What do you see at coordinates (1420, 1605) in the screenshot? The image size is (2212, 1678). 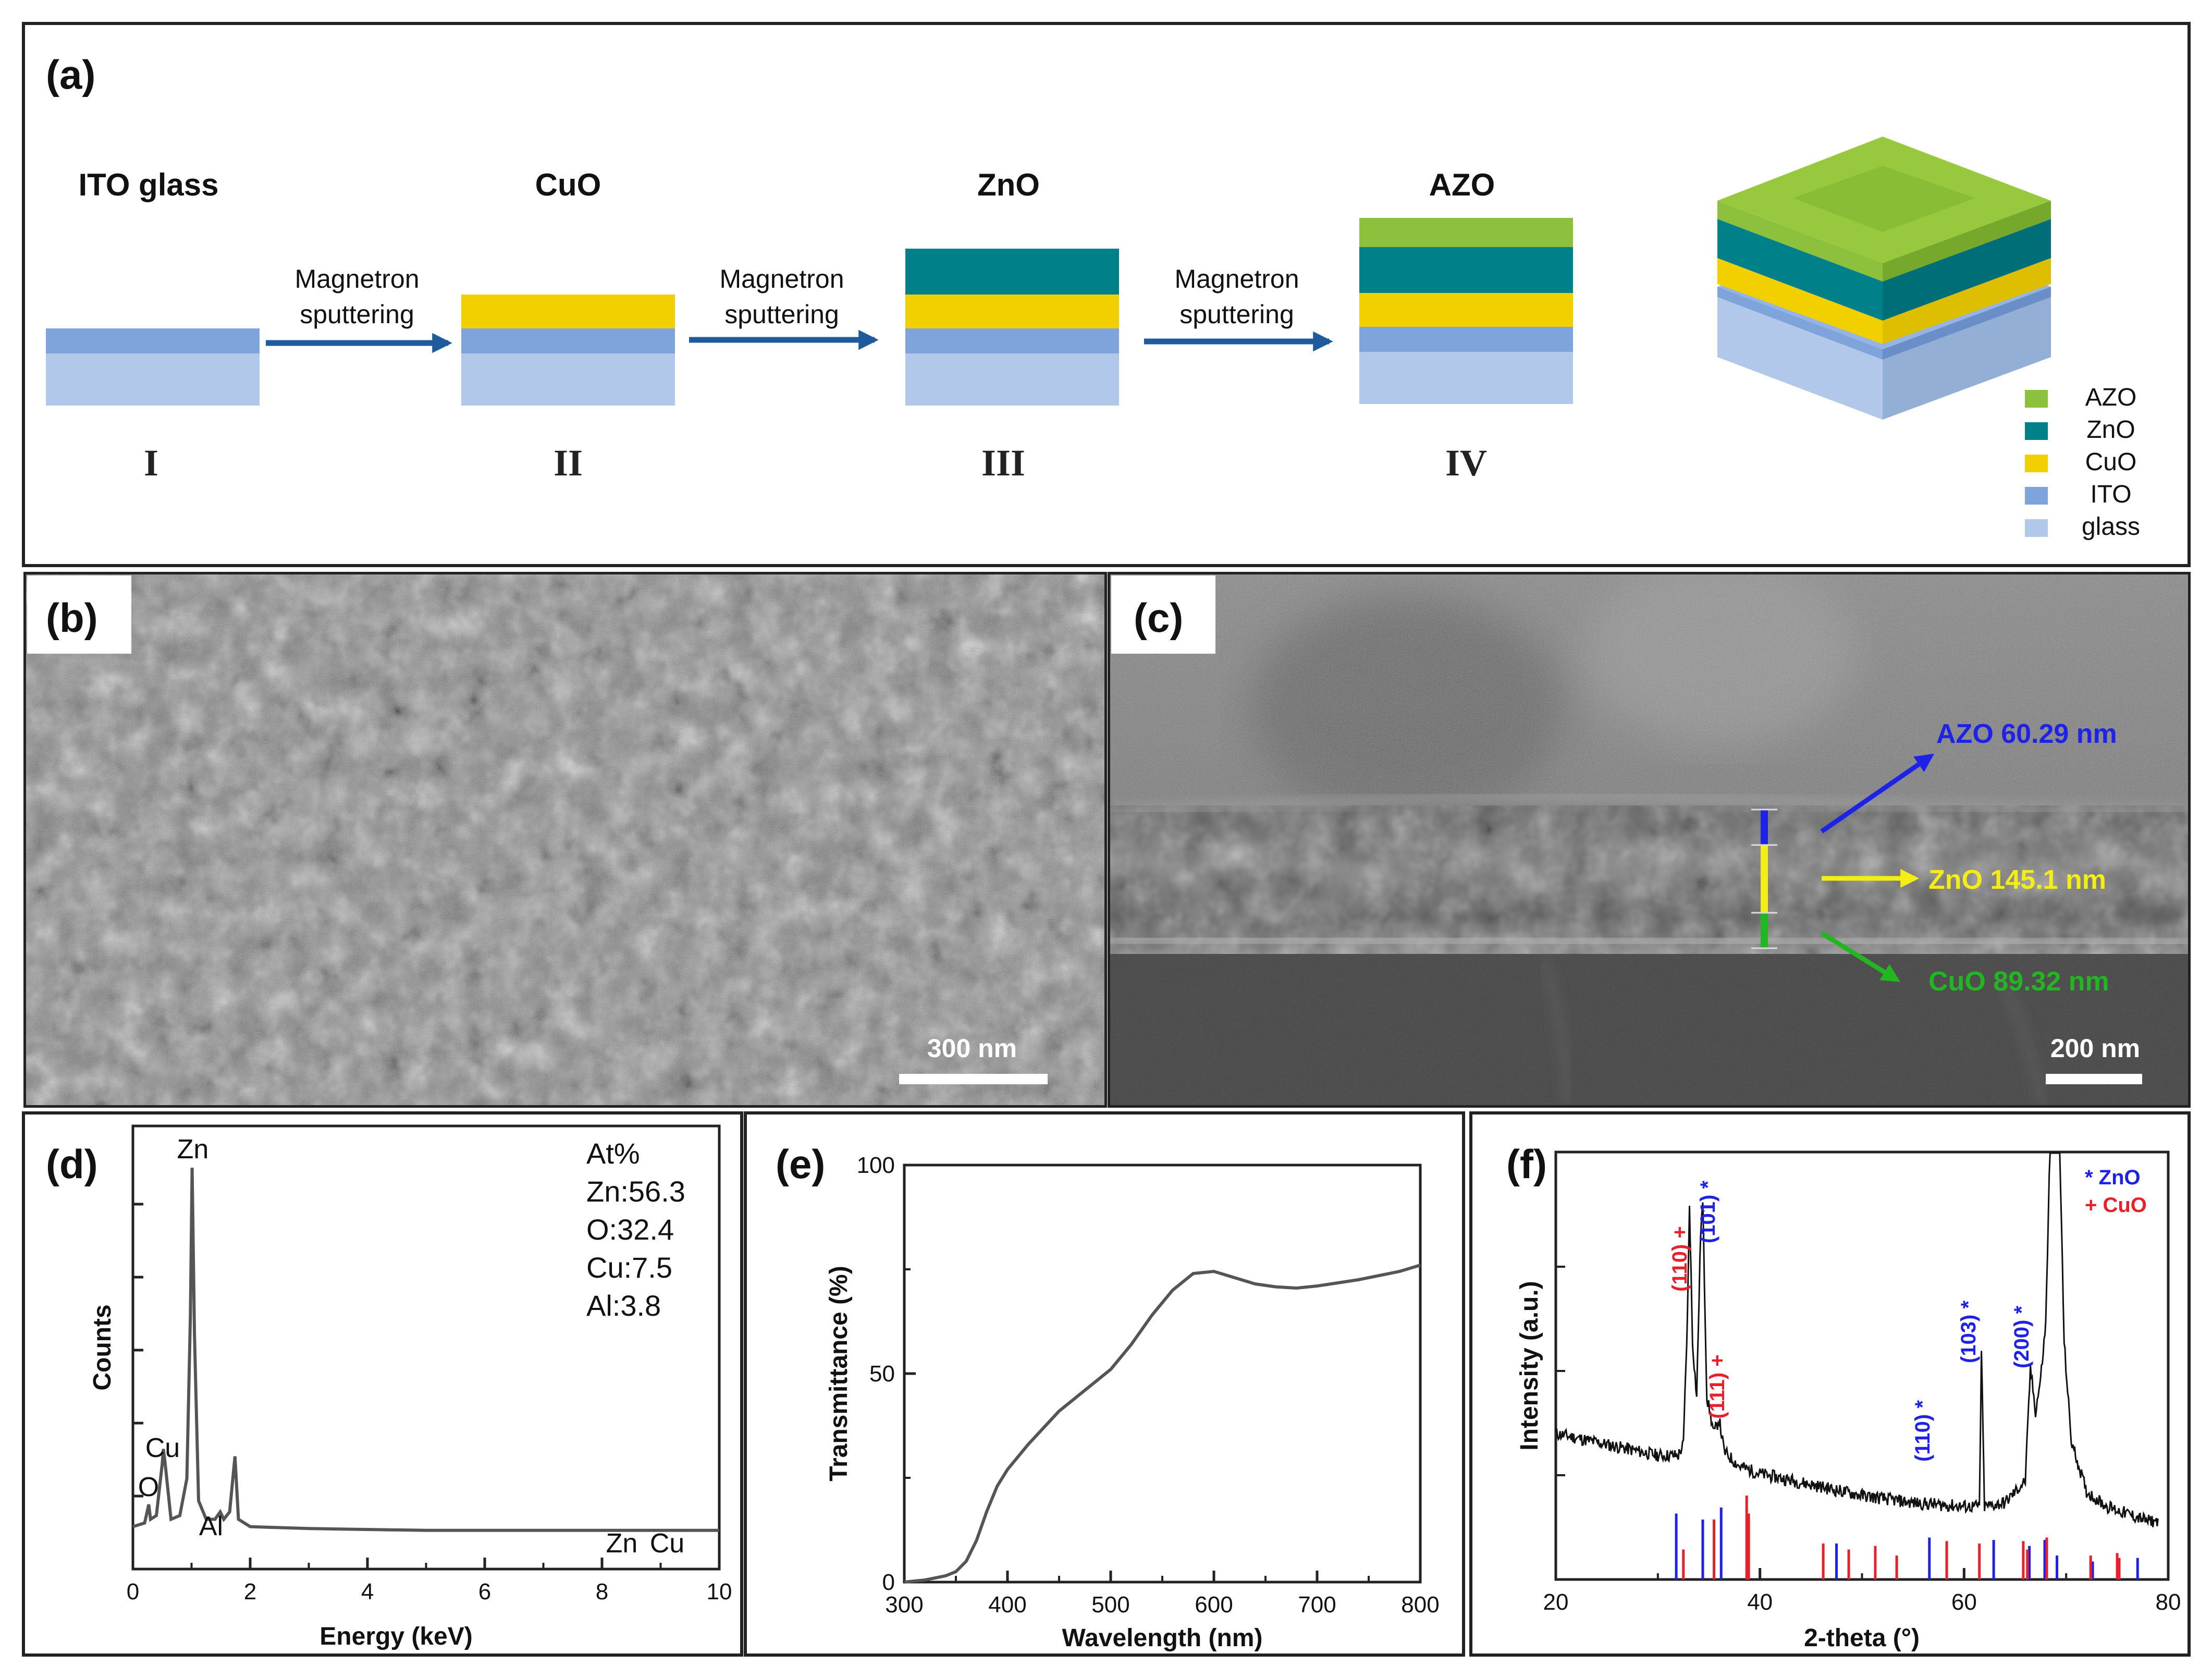 I see `transmittance-x-tick-label: 800` at bounding box center [1420, 1605].